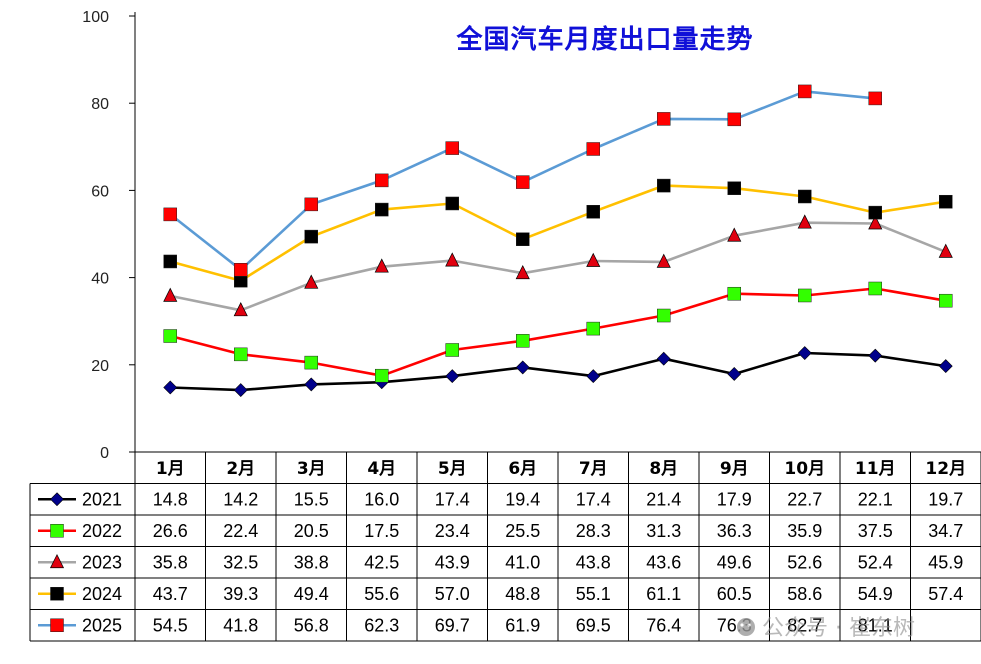 Image resolution: width=981 pixels, height=664 pixels. I want to click on series-line-2024, so click(557, 233).